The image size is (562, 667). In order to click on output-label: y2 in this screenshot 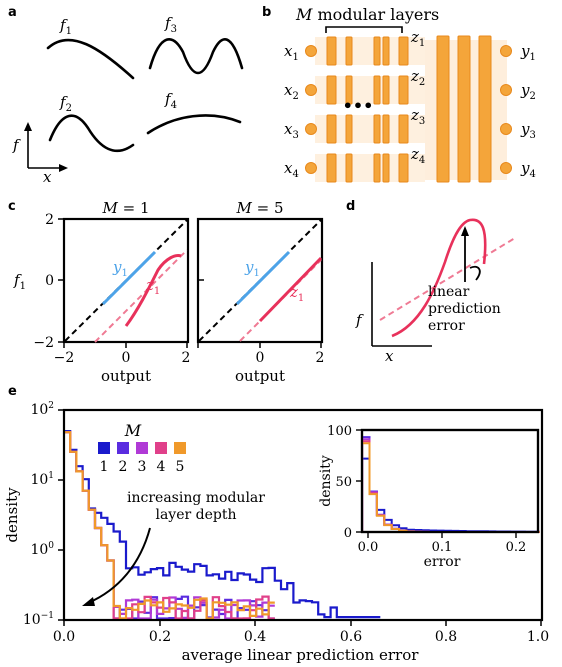, I will do `click(528, 91)`.